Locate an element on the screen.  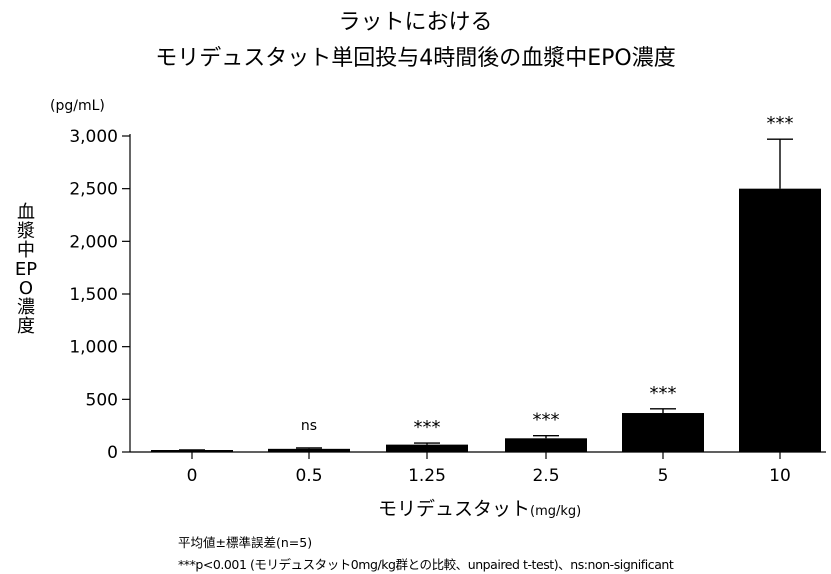
y-tick-label: 0 is located at coordinates (112, 453).